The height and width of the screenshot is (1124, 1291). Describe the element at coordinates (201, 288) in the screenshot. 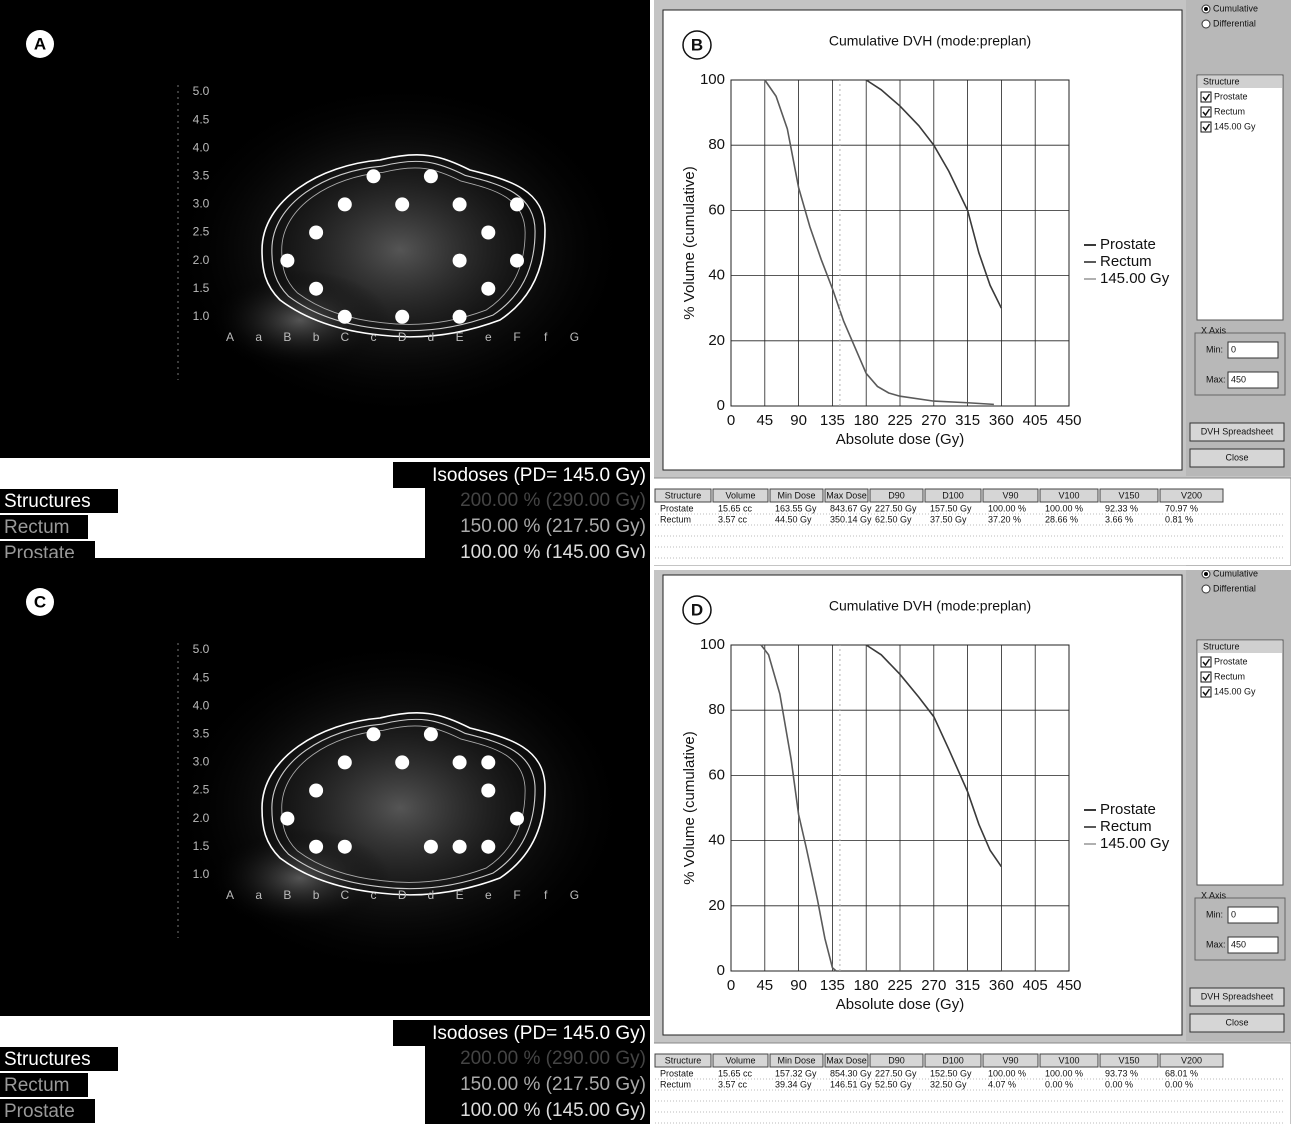

I see `row-label: 1.5` at that location.